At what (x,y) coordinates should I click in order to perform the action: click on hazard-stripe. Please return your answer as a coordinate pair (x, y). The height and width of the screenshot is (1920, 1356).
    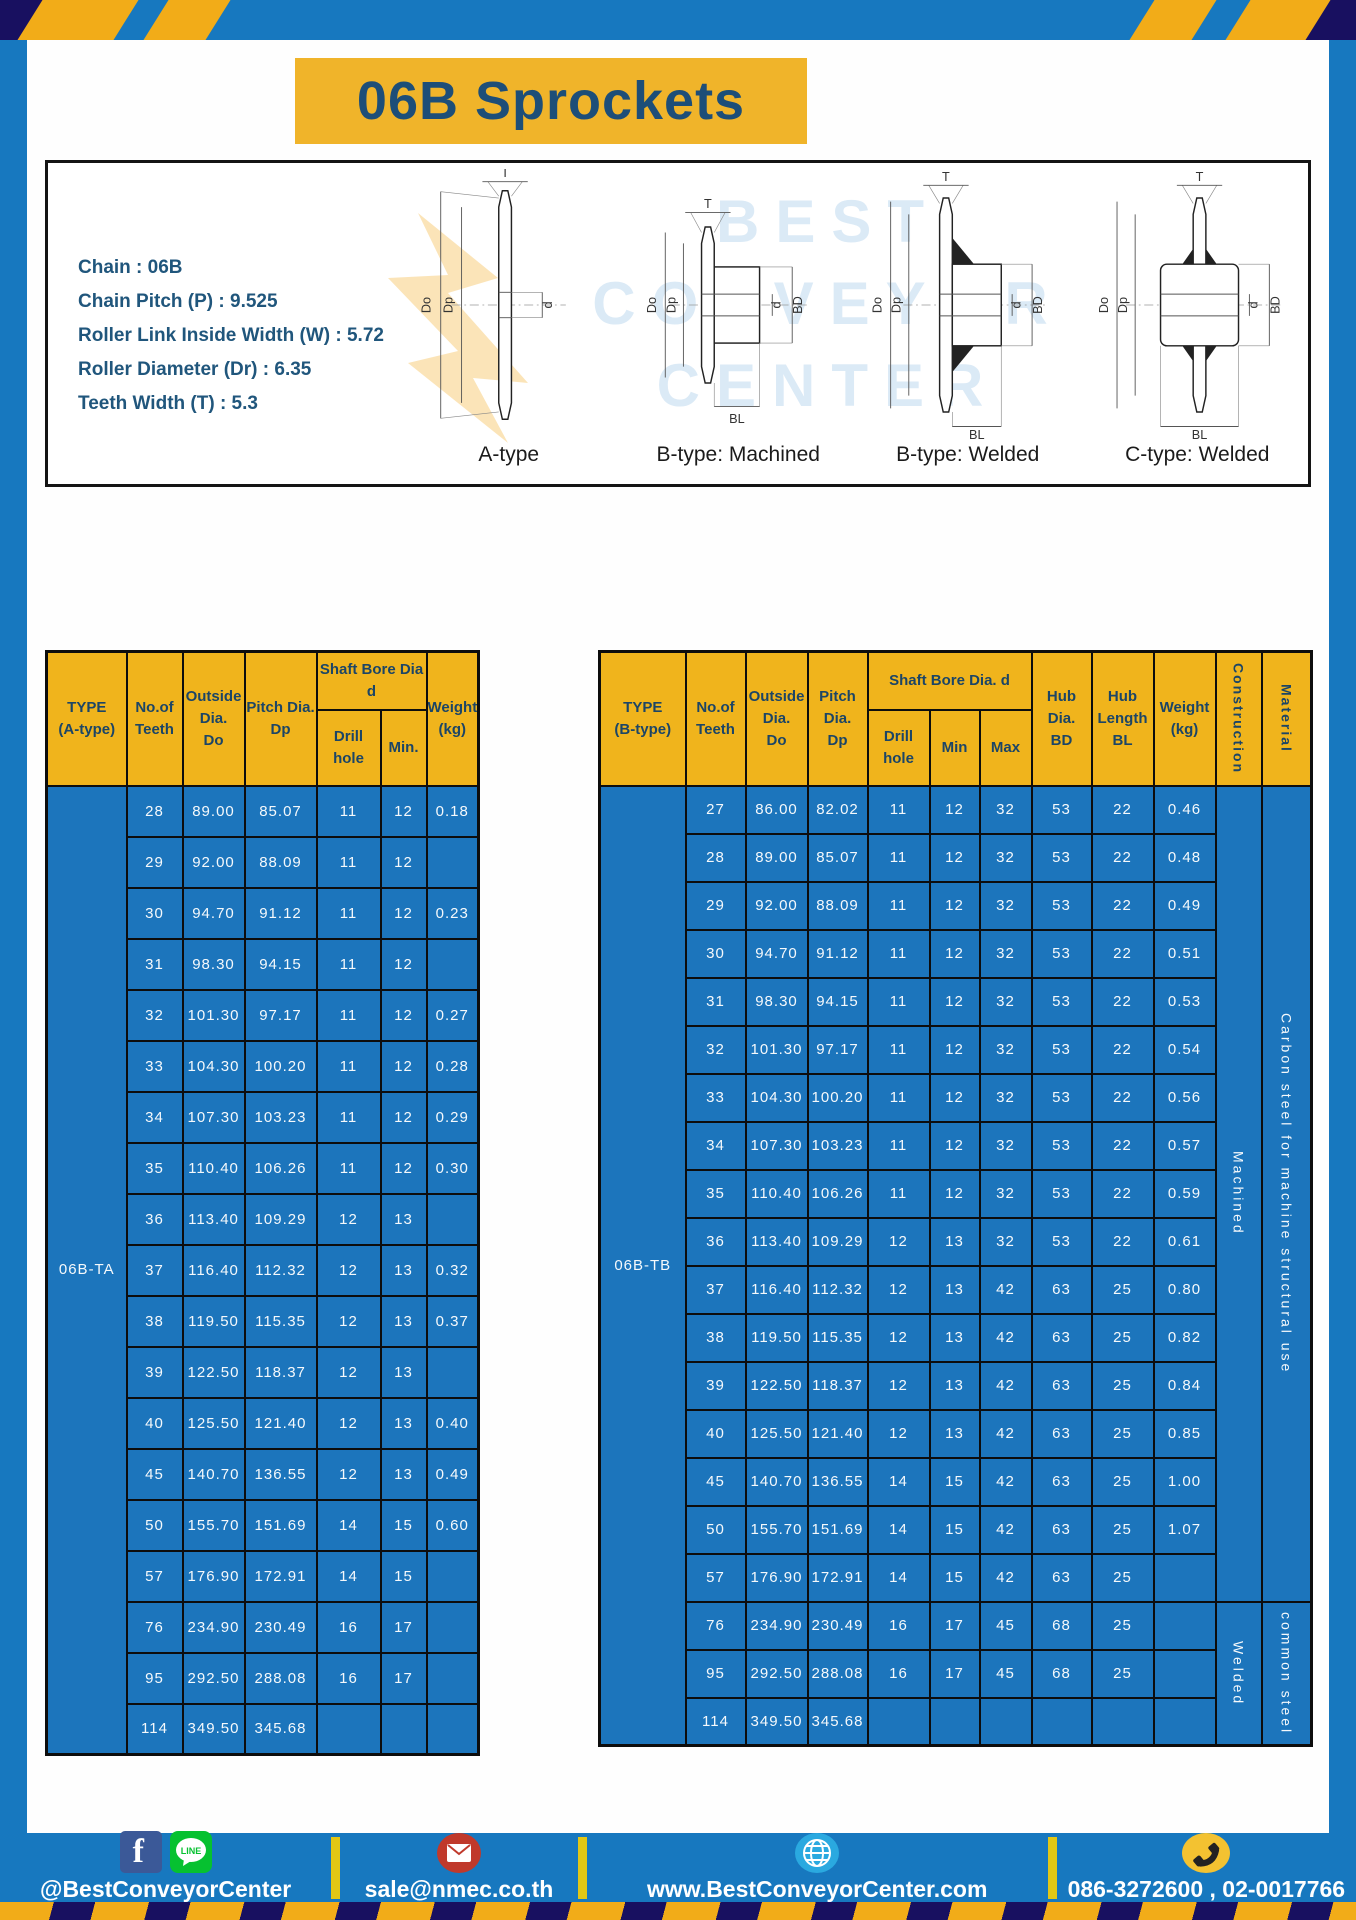
    Looking at the image, I should click on (187, 20).